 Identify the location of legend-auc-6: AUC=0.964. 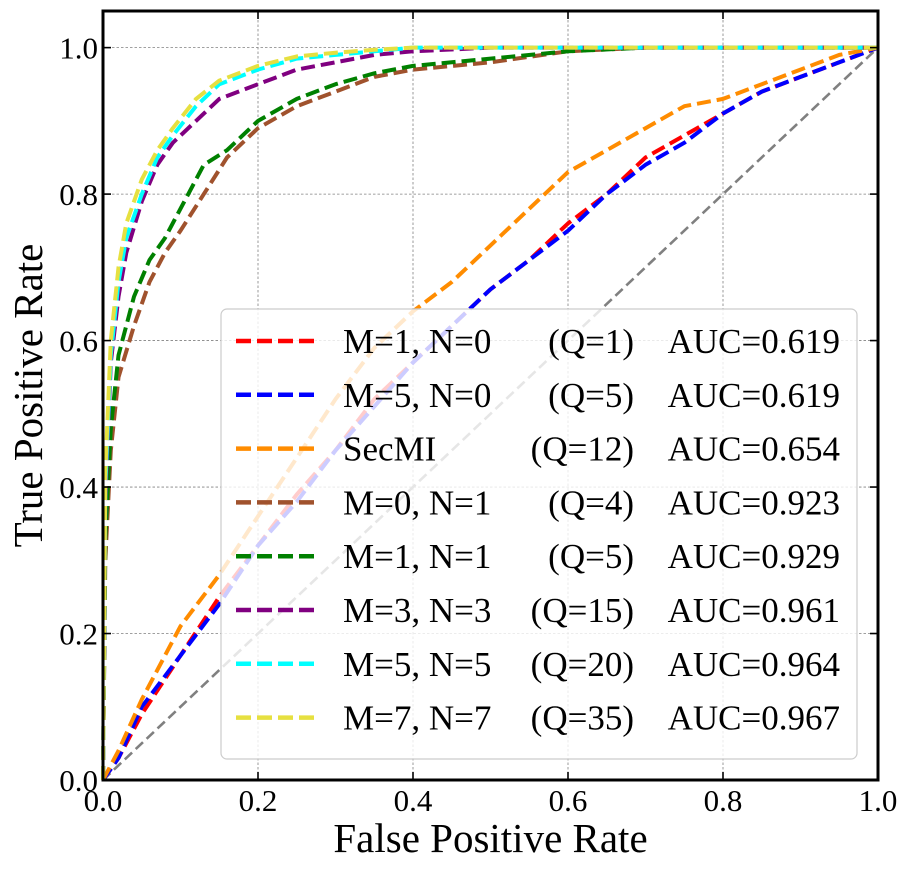
(754, 664).